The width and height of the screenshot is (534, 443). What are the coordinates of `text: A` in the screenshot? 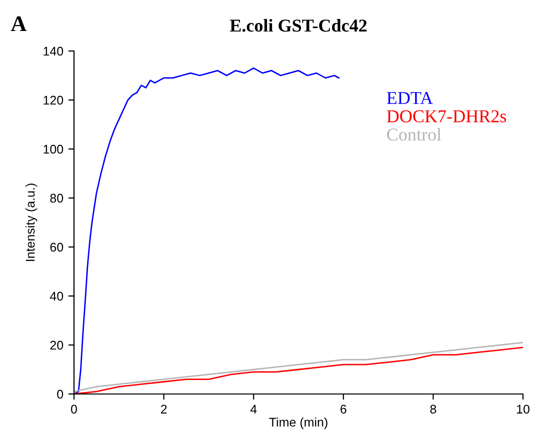 It's located at (18, 24).